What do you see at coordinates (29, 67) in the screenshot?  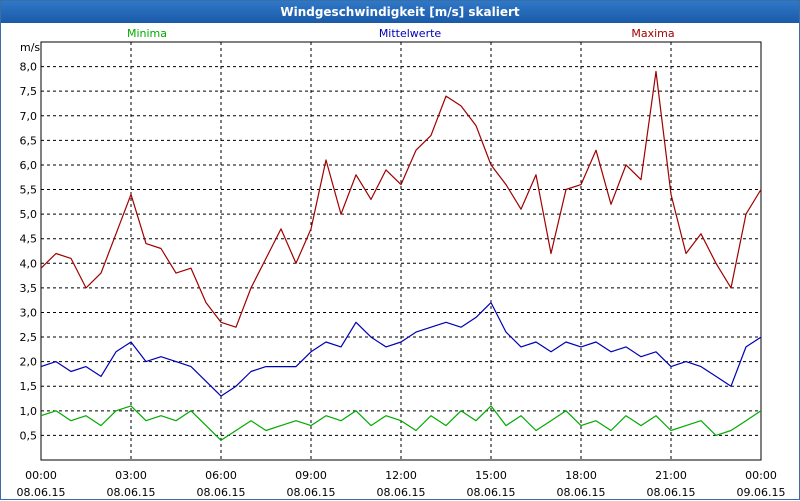 I see `y-tick-label: 8,0` at bounding box center [29, 67].